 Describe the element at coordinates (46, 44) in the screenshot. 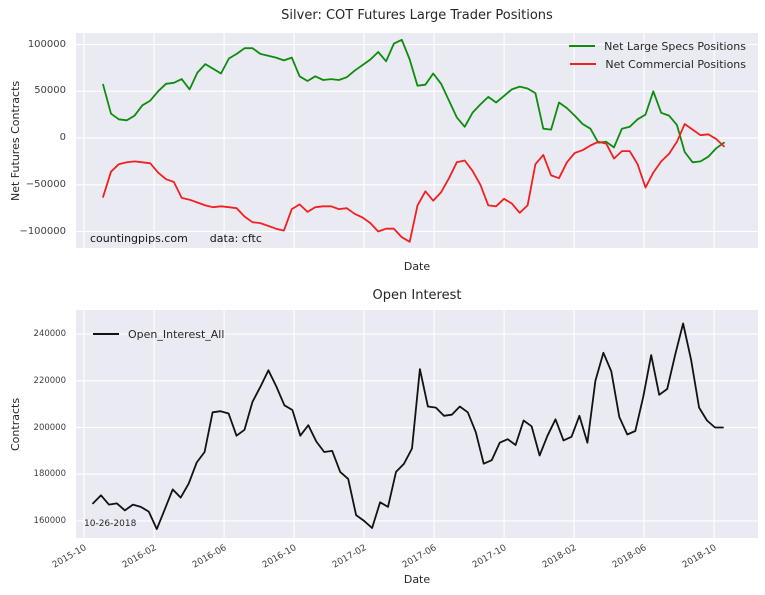

I see `y-tick-label: 100000` at that location.